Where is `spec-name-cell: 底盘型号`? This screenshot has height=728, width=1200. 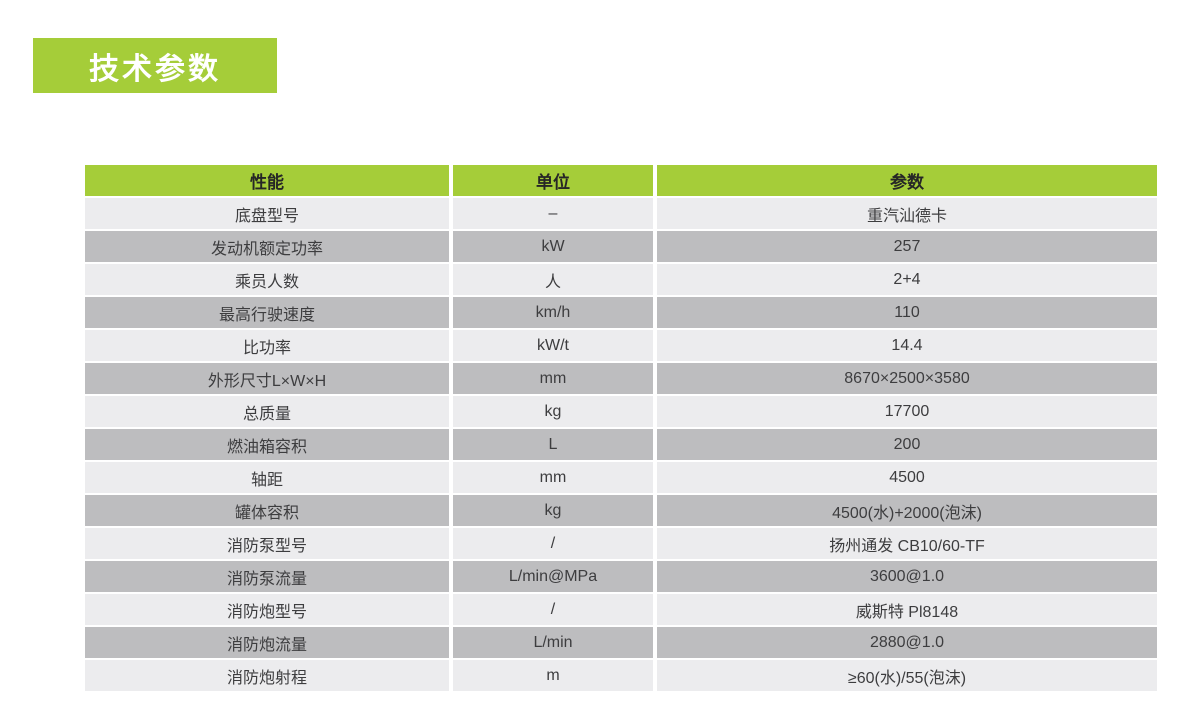 spec-name-cell: 底盘型号 is located at coordinates (267, 213).